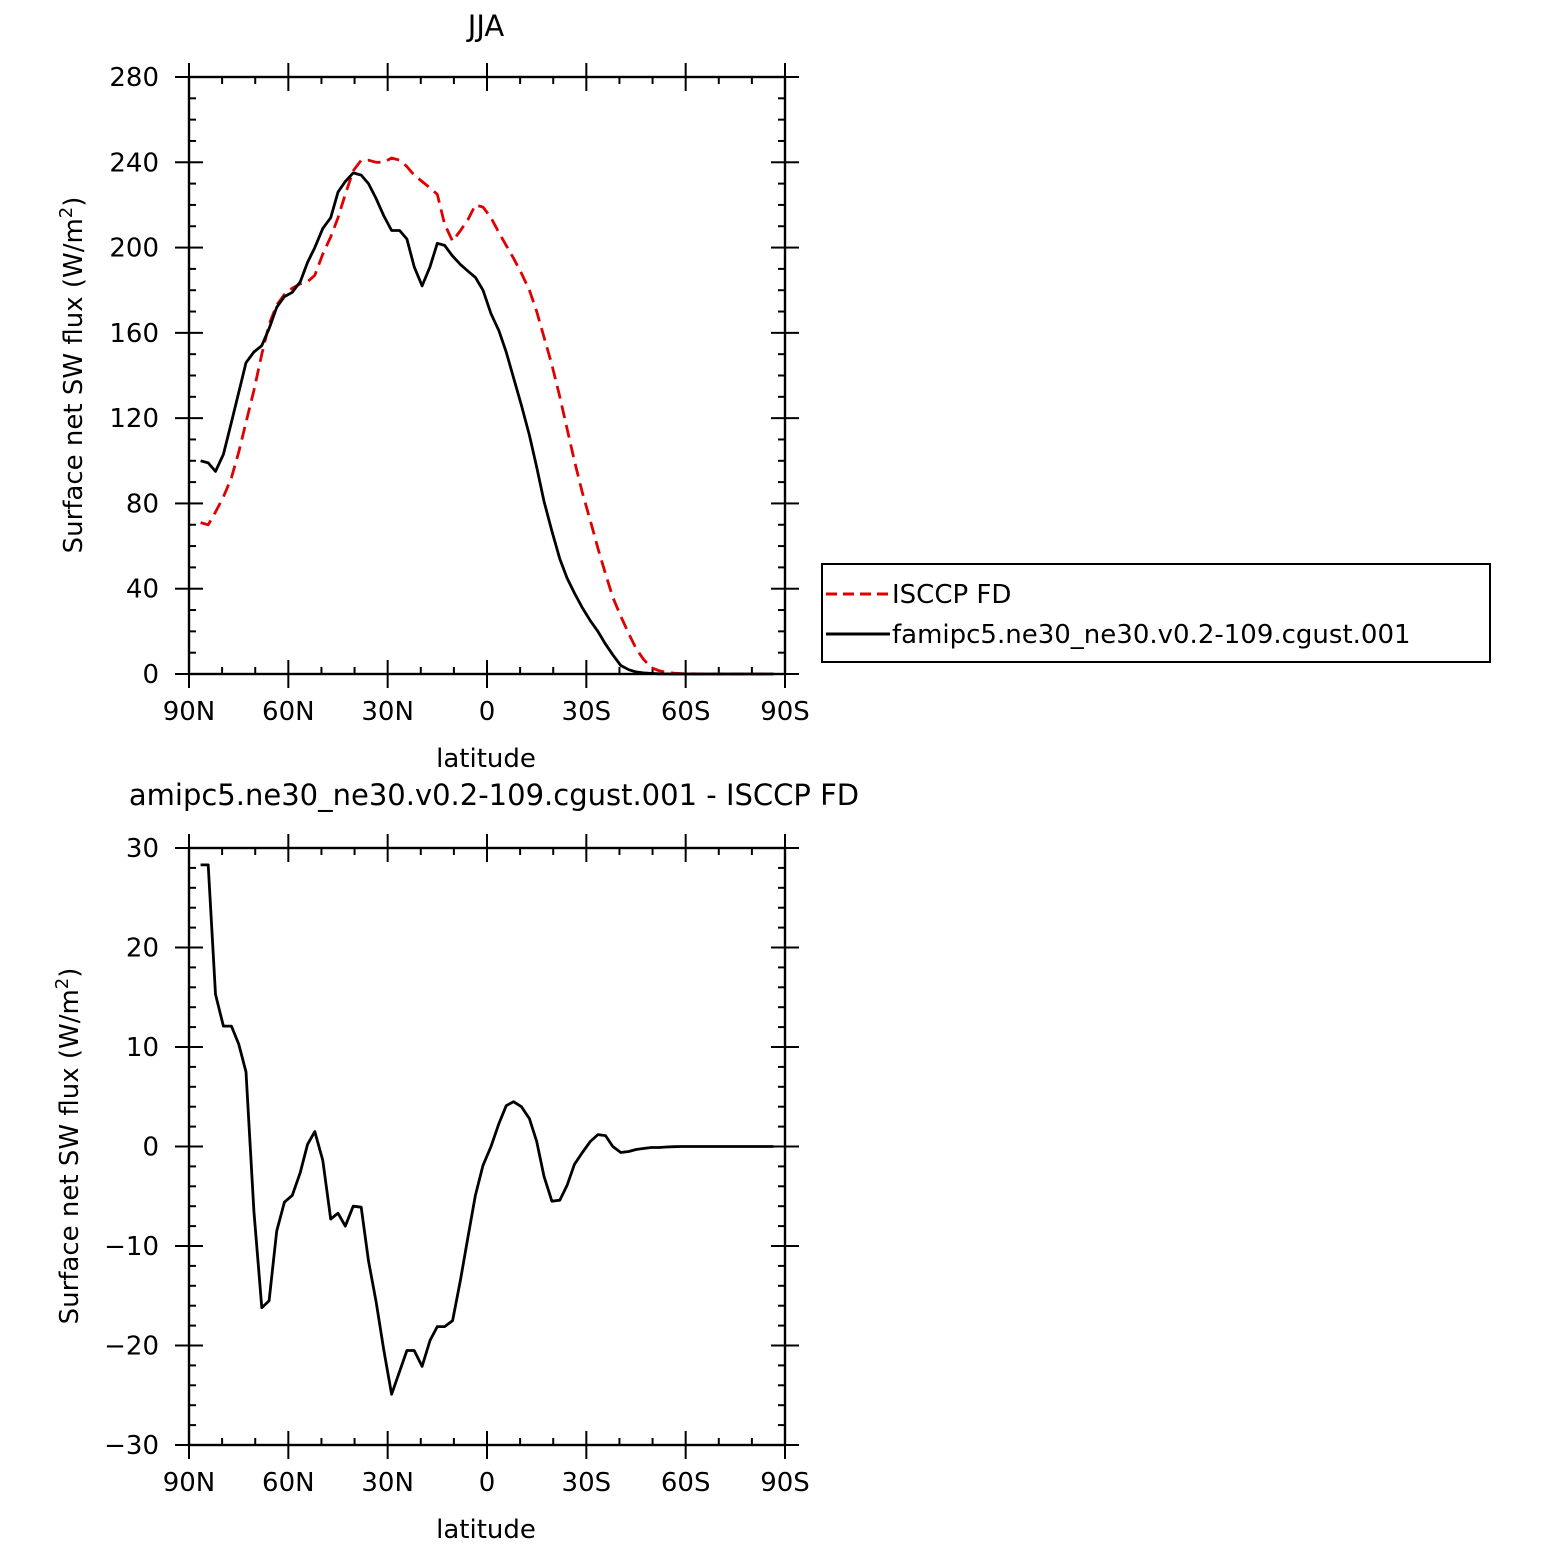 The image size is (1549, 1552). What do you see at coordinates (142, 590) in the screenshot?
I see `y-tick-label: 40` at bounding box center [142, 590].